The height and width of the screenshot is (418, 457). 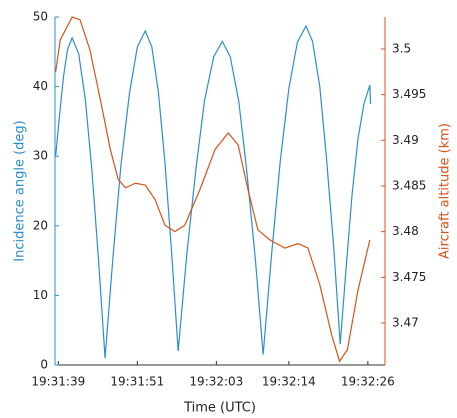 What do you see at coordinates (368, 382) in the screenshot?
I see `x-tick-label: 19:32:26` at bounding box center [368, 382].